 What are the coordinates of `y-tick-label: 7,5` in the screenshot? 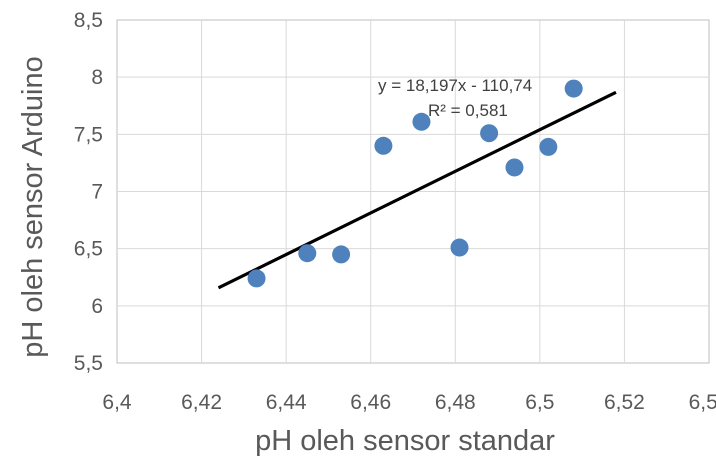 It's located at (88, 134).